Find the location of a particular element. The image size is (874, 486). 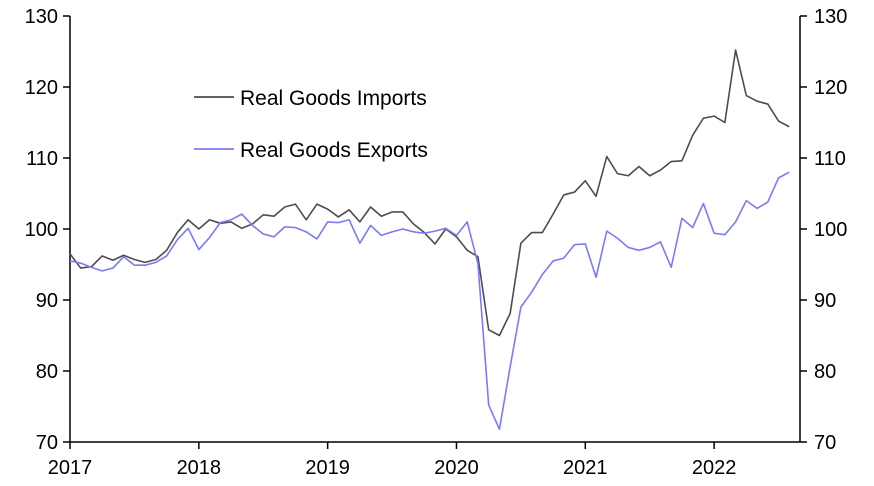

right-y-tick-label-130: 130 is located at coordinates (830, 17).